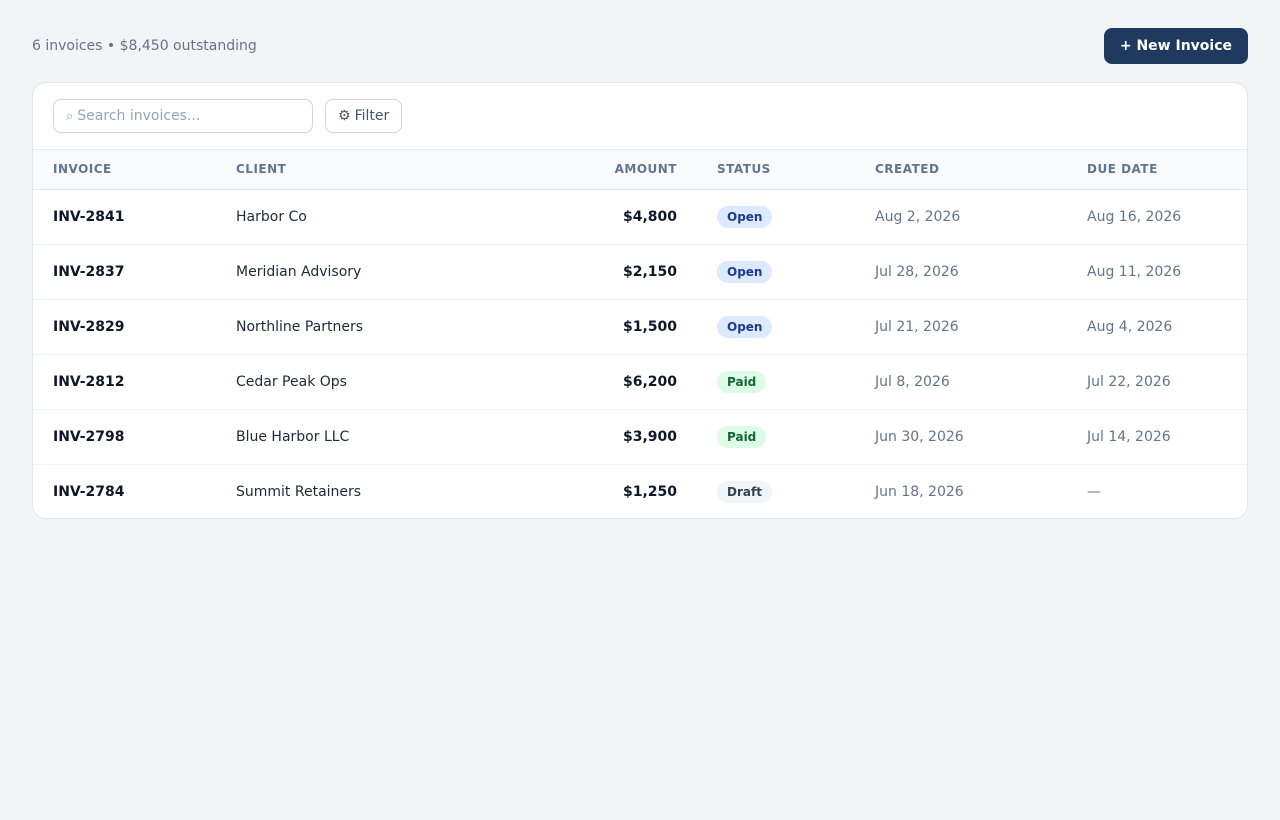 The height and width of the screenshot is (820, 1280). Describe the element at coordinates (1094, 491) in the screenshot. I see `due-date: —` at that location.